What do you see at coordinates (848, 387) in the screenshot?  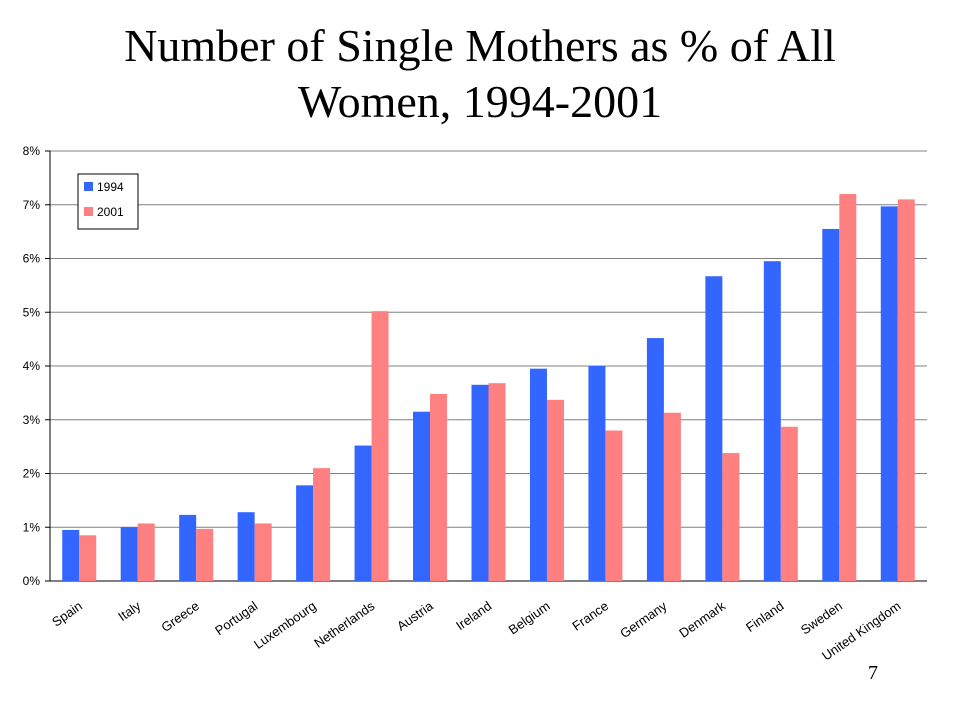 I see `bar-2001-sweden` at bounding box center [848, 387].